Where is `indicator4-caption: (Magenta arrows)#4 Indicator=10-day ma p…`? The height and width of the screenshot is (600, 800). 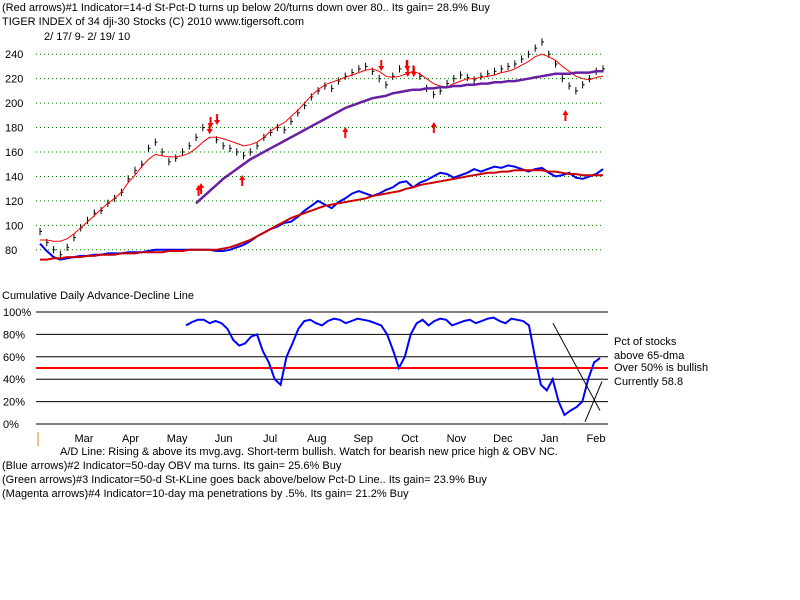
indicator4-caption: (Magenta arrows)#4 Indicator=10-day ma p… is located at coordinates (205, 494).